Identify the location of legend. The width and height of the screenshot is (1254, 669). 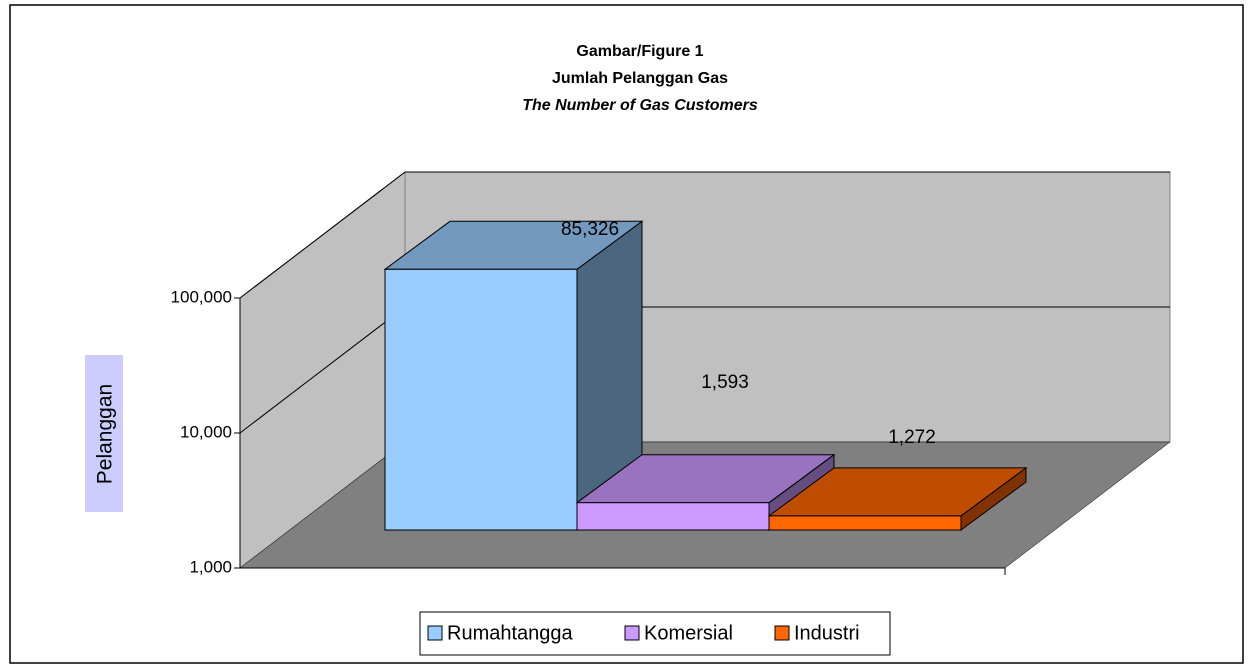
(655, 633).